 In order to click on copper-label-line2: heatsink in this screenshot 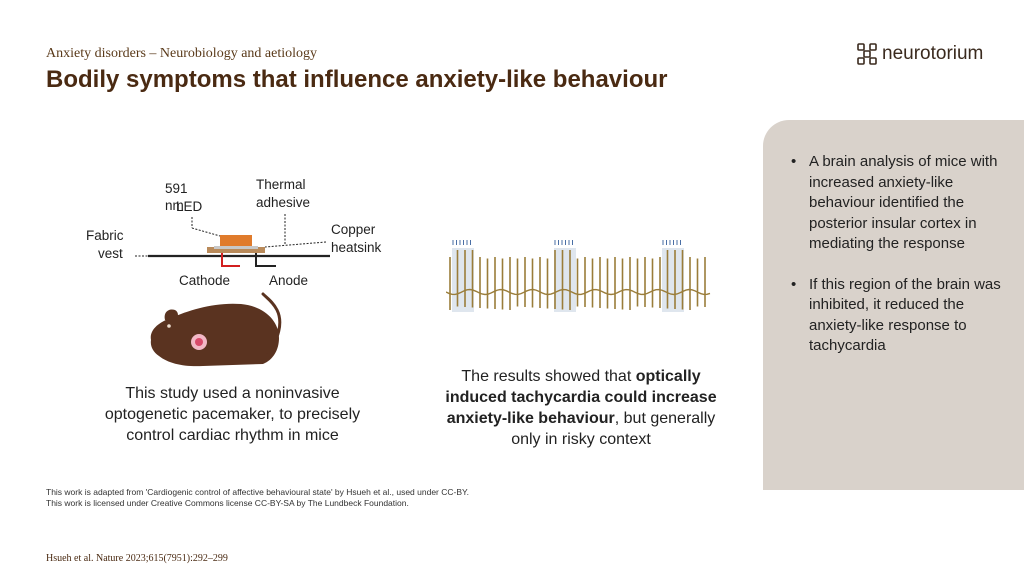, I will do `click(356, 247)`.